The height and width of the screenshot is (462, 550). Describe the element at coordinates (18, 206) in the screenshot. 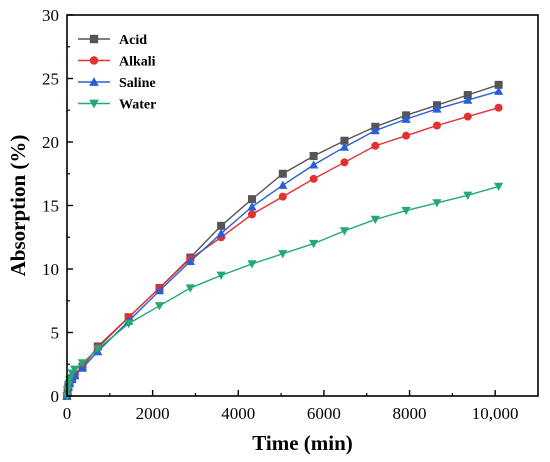

I see `y-axis-title: Absorption (%)` at that location.